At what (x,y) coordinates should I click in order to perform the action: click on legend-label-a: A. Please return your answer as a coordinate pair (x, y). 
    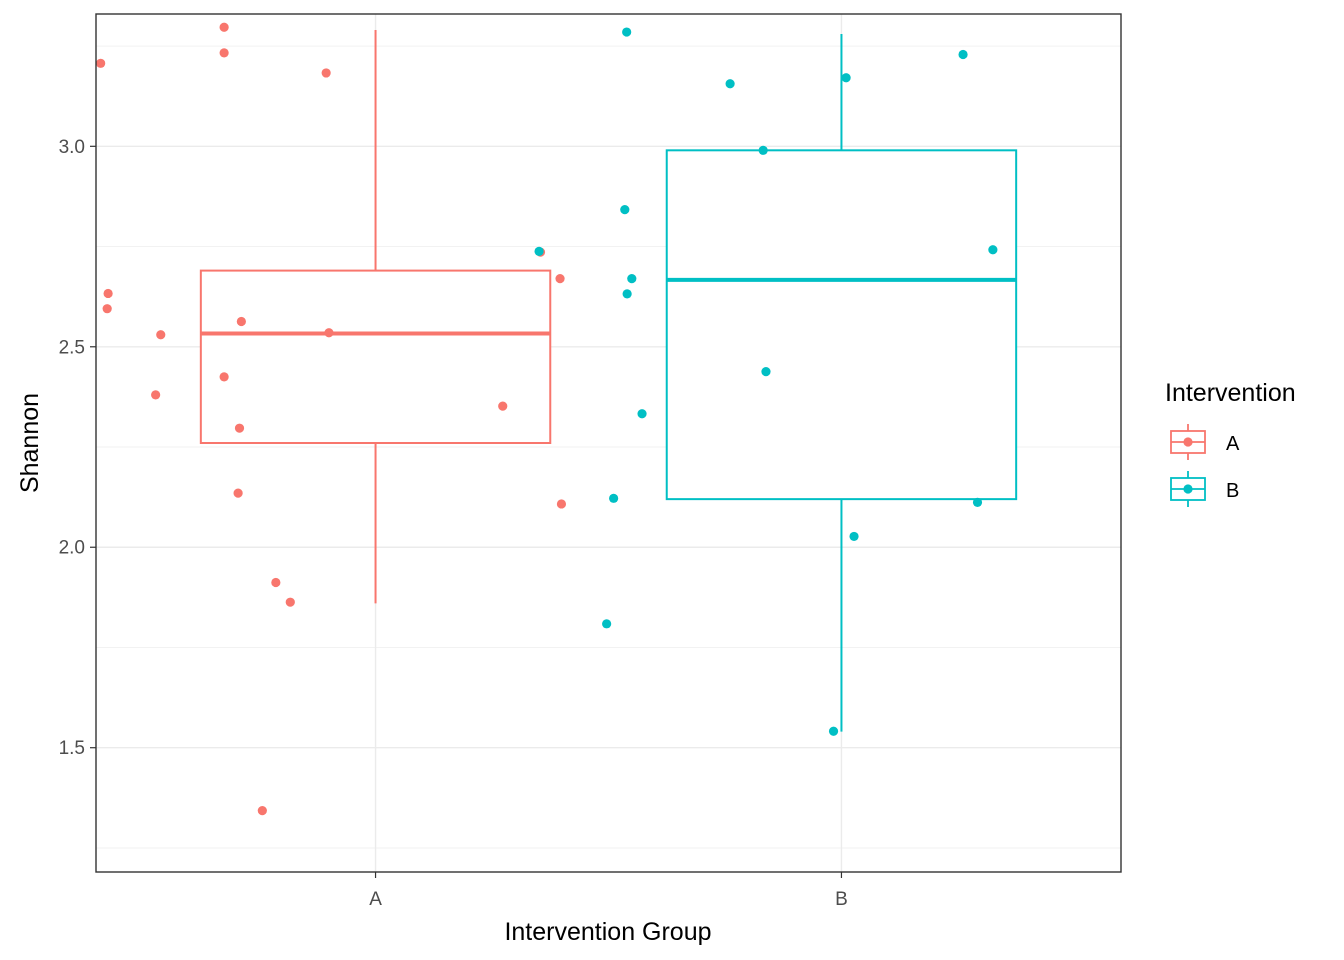
    Looking at the image, I should click on (1233, 444).